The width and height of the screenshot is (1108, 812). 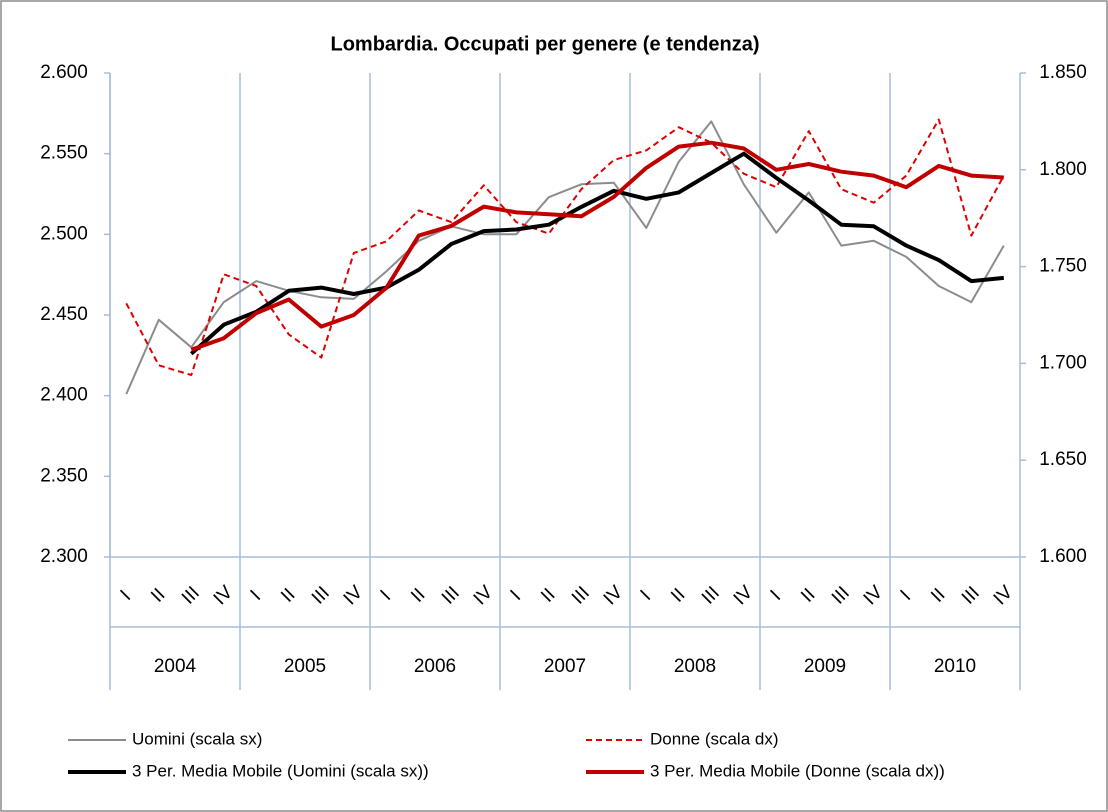 I want to click on x-group-label: 2010, so click(x=955, y=666).